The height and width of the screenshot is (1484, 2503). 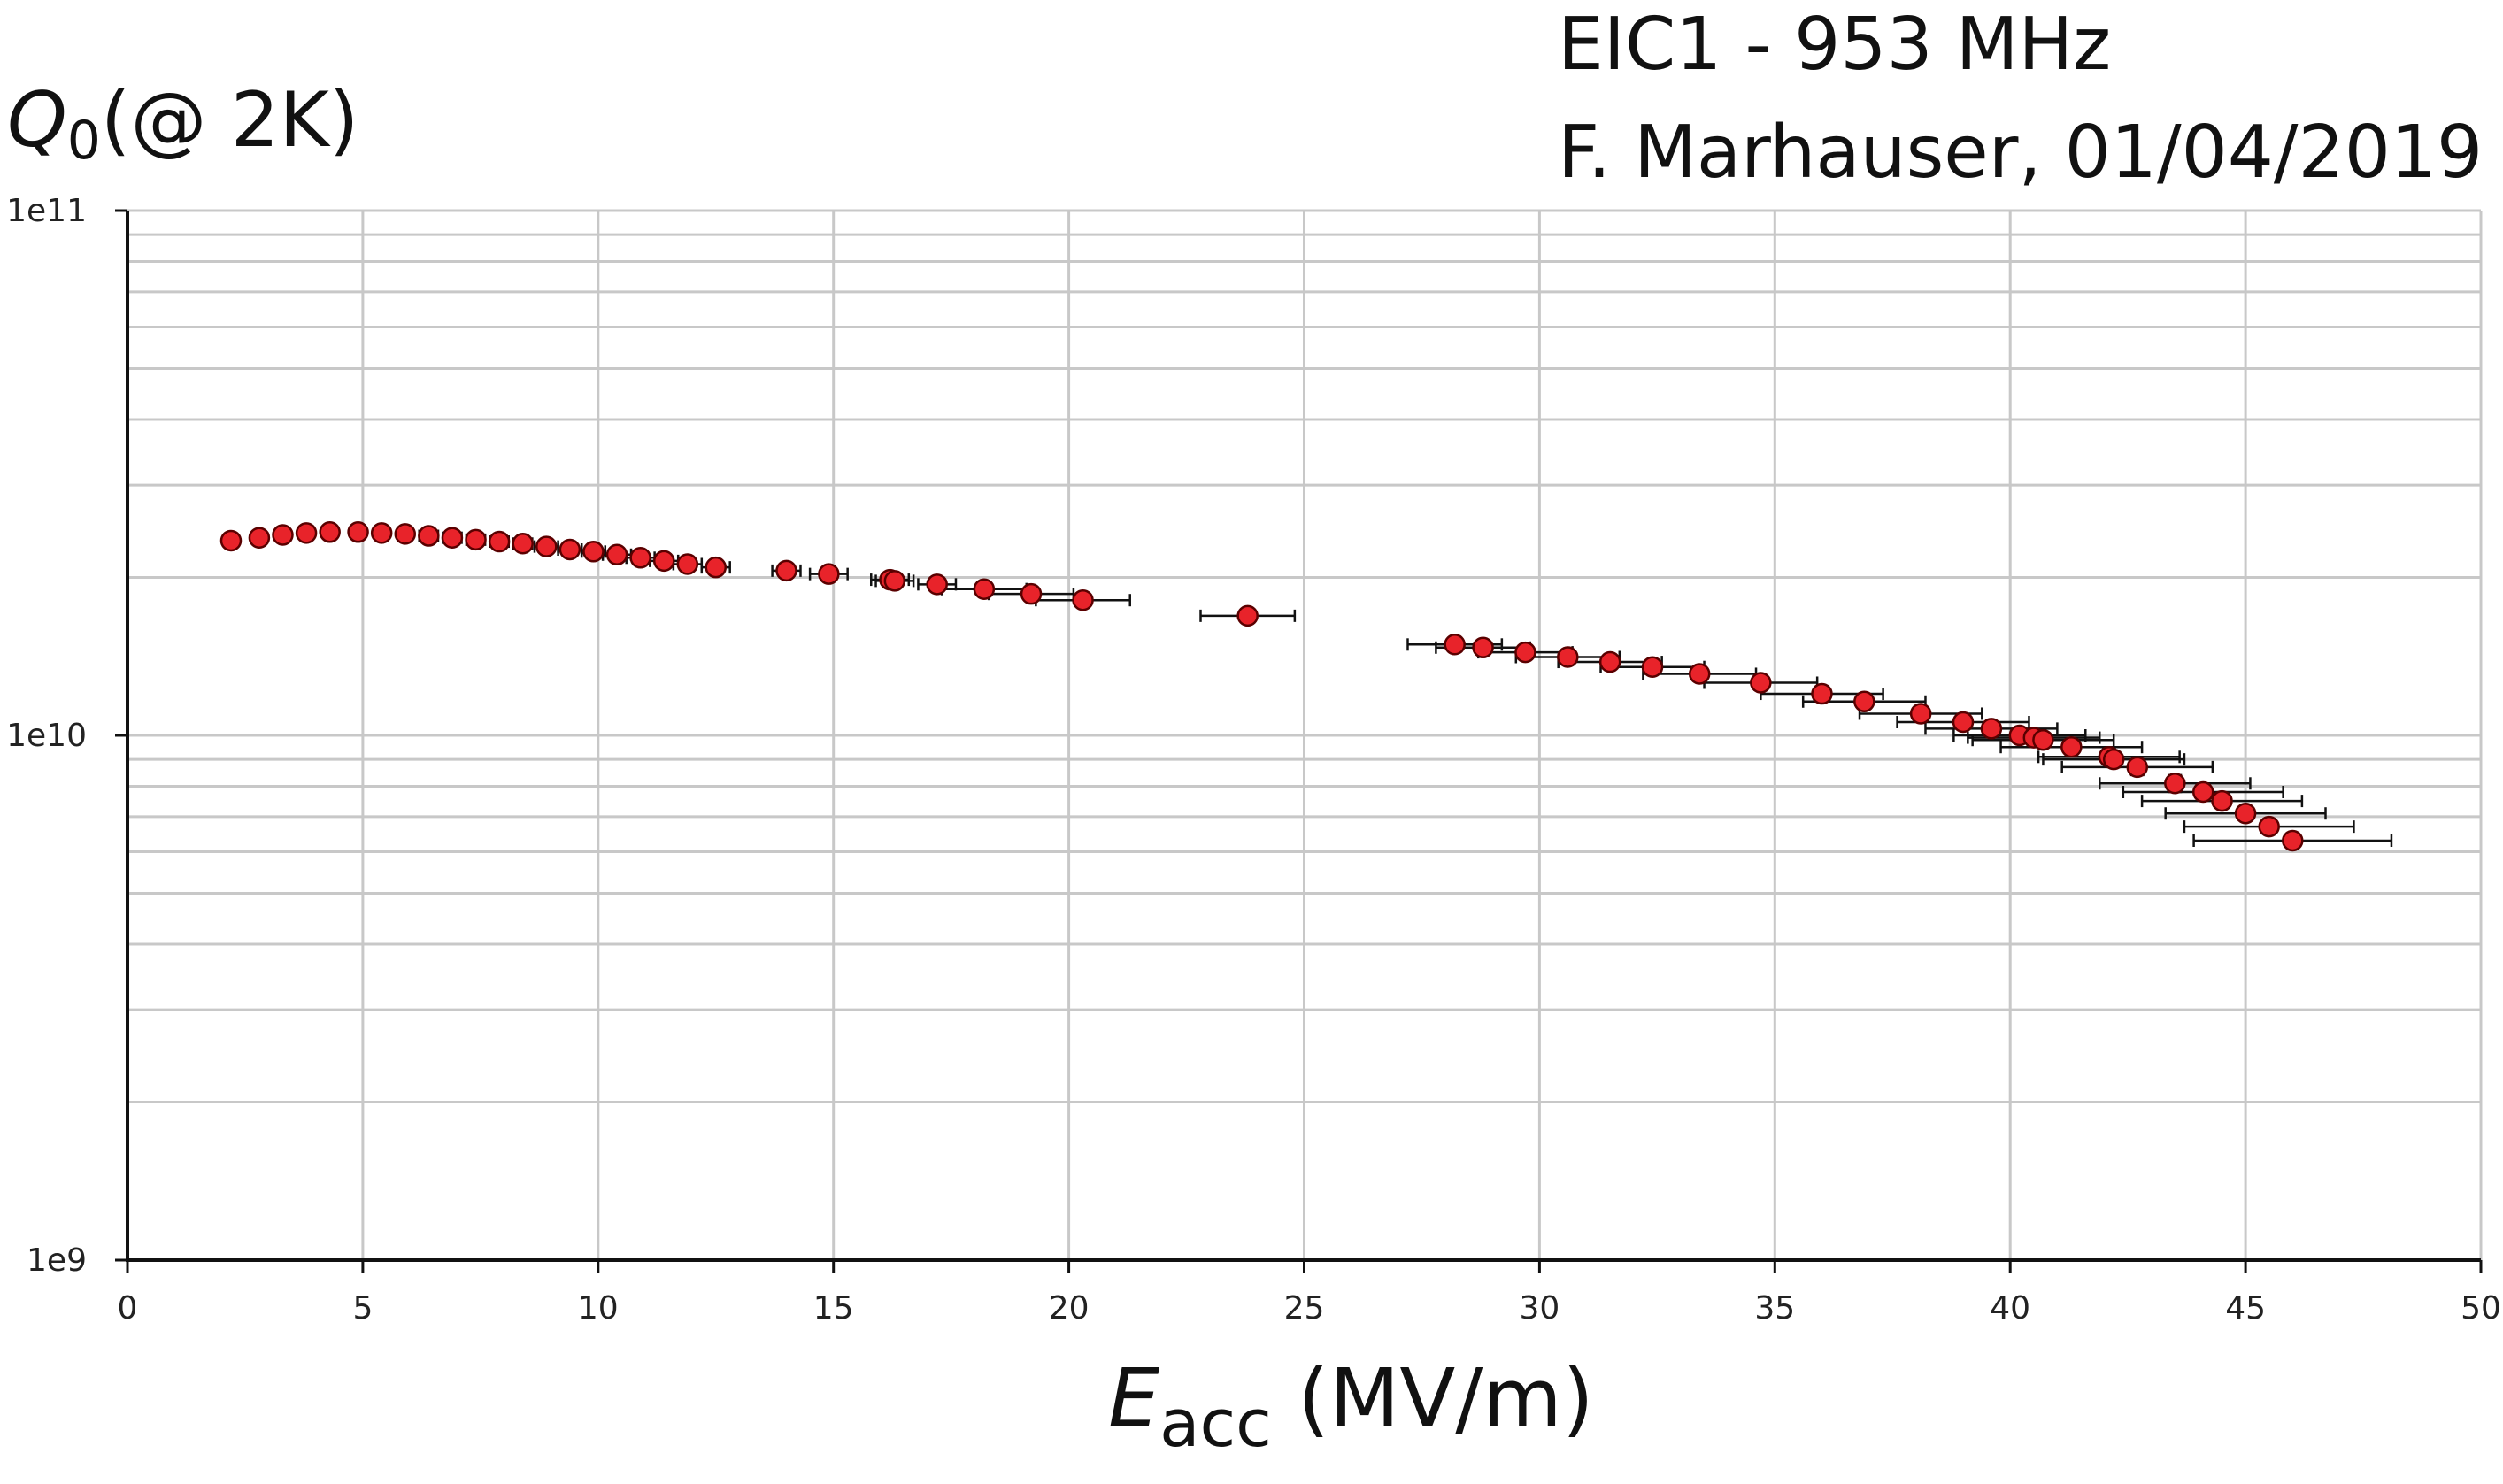 What do you see at coordinates (84, 141) in the screenshot?
I see `y-axis-label-sub: 0` at bounding box center [84, 141].